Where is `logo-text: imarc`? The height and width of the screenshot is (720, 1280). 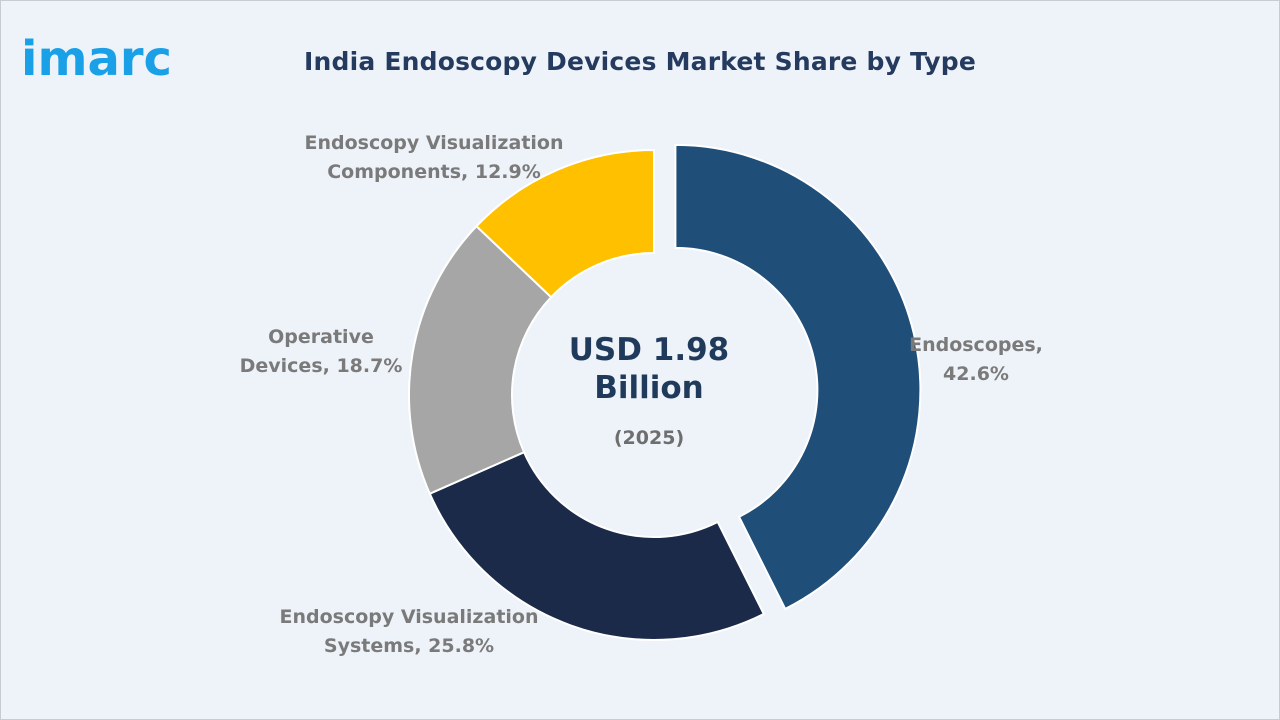 logo-text: imarc is located at coordinates (96, 59).